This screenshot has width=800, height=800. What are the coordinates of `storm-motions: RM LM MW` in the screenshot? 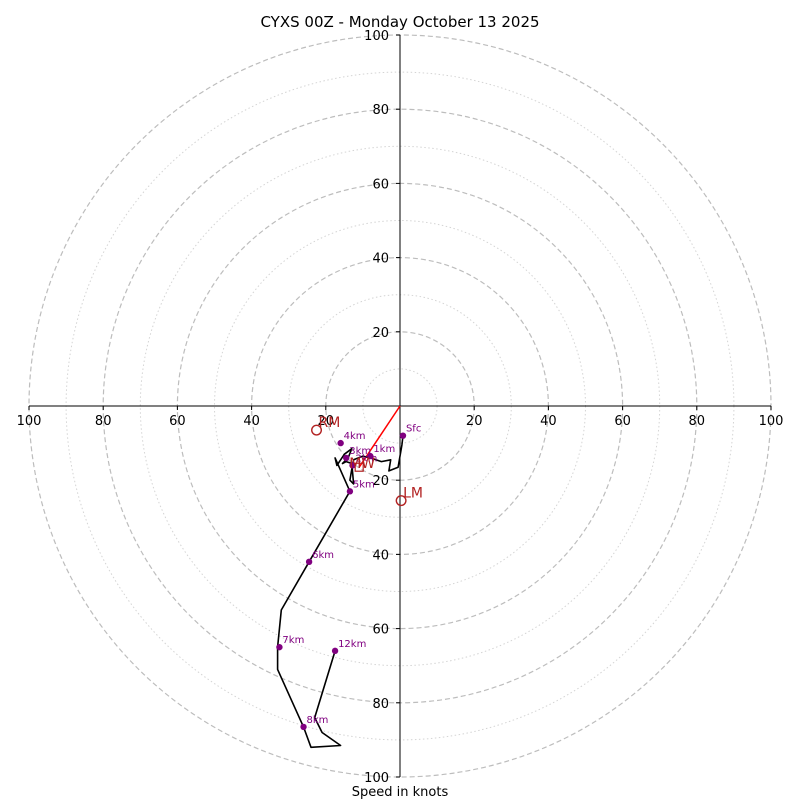 It's located at (367, 461).